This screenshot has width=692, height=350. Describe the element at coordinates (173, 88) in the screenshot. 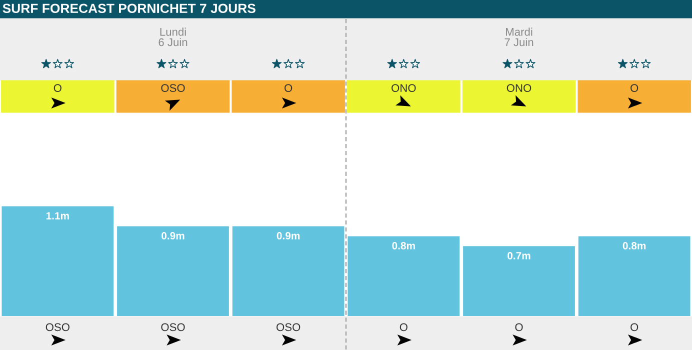

I see `text: OSO` at that location.